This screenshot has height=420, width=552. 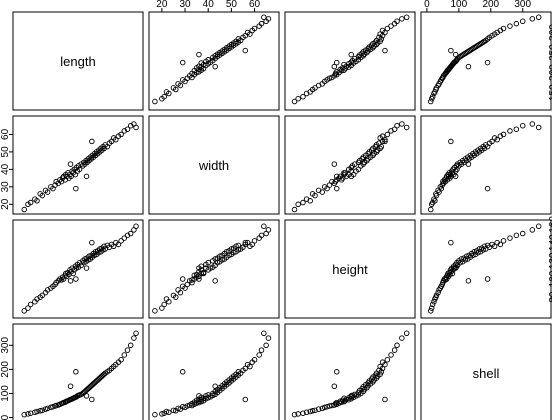 I want to click on panel-frame-height-vs-length, so click(x=78, y=269).